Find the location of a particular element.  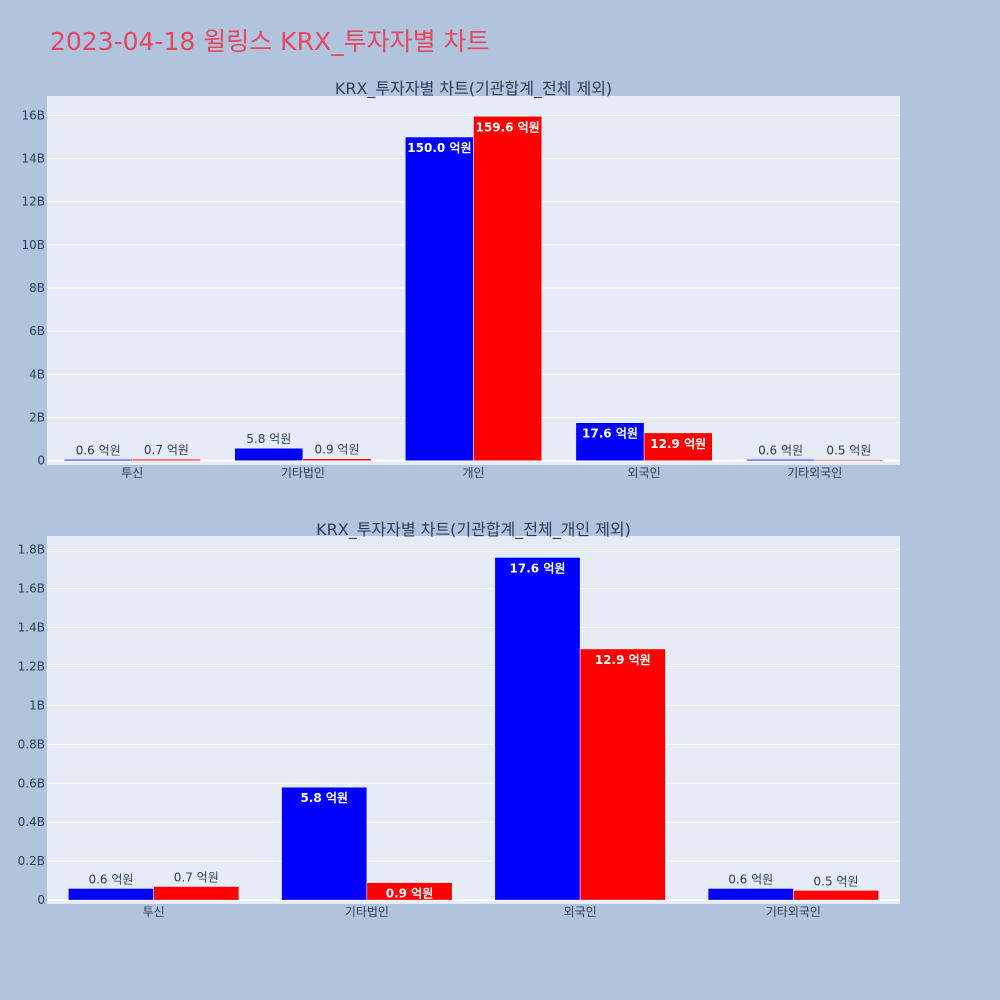

y-tick-label: 1.4B is located at coordinates (31, 628).